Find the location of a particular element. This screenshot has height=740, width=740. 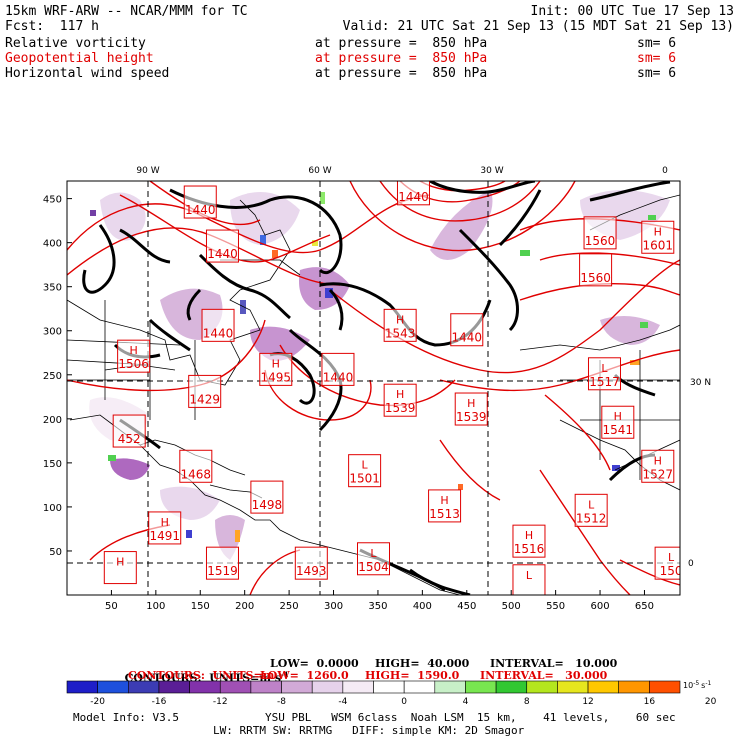

pressure-center-value: 1543 is located at coordinates (400, 333).